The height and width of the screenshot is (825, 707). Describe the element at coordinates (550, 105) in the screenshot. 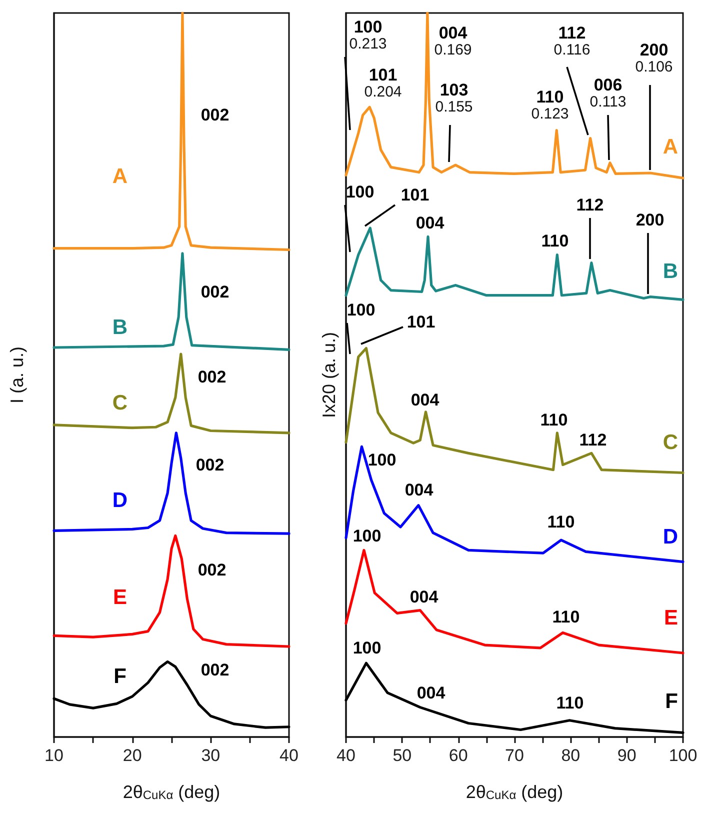

I see `annotation: 110 0.123` at that location.